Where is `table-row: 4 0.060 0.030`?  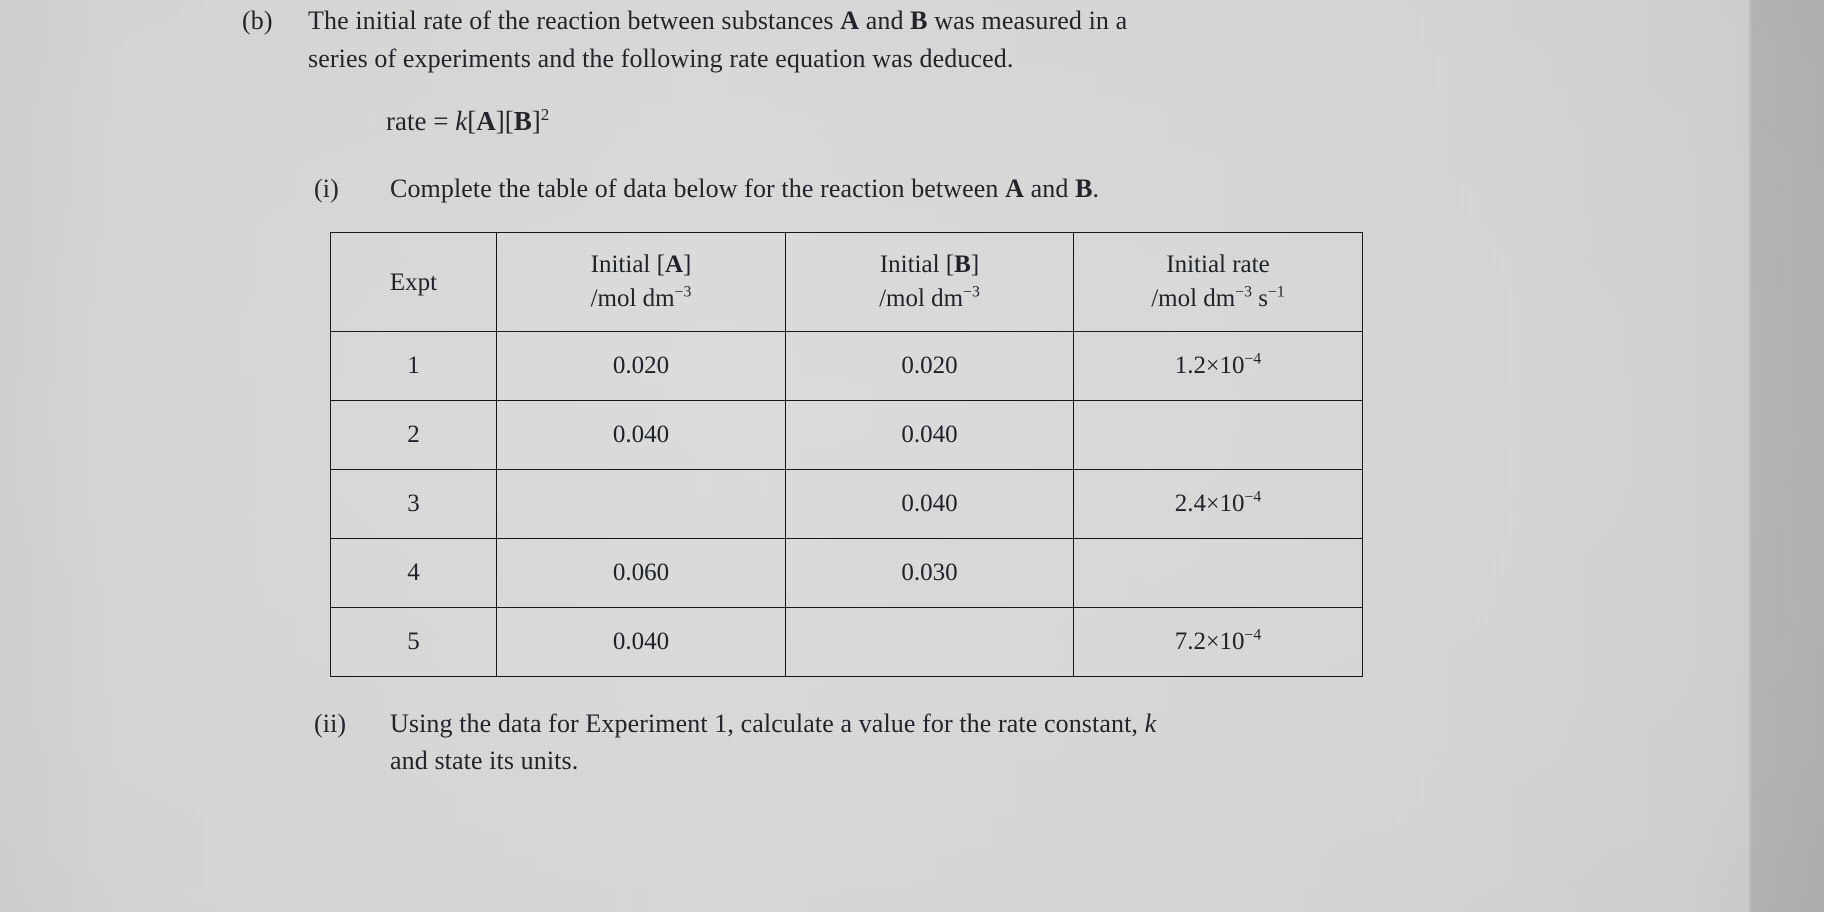 table-row: 4 0.060 0.030 is located at coordinates (846, 573).